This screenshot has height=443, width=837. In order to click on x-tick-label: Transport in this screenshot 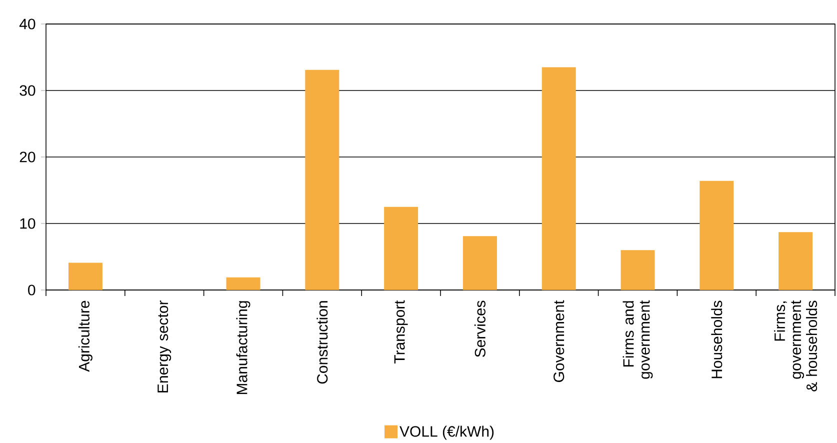, I will do `click(401, 332)`.